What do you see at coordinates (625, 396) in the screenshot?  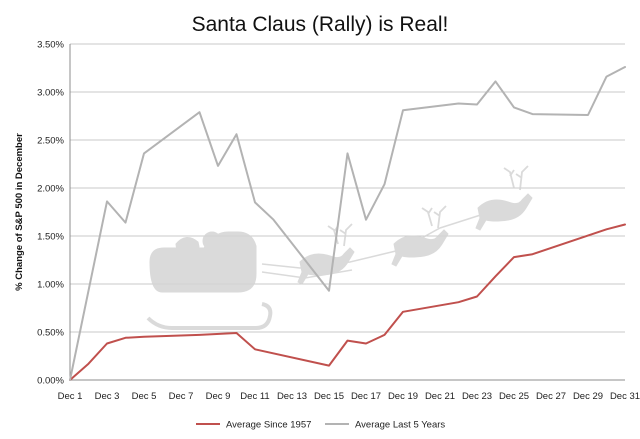 I see `x-tick-label: Dec 31` at bounding box center [625, 396].